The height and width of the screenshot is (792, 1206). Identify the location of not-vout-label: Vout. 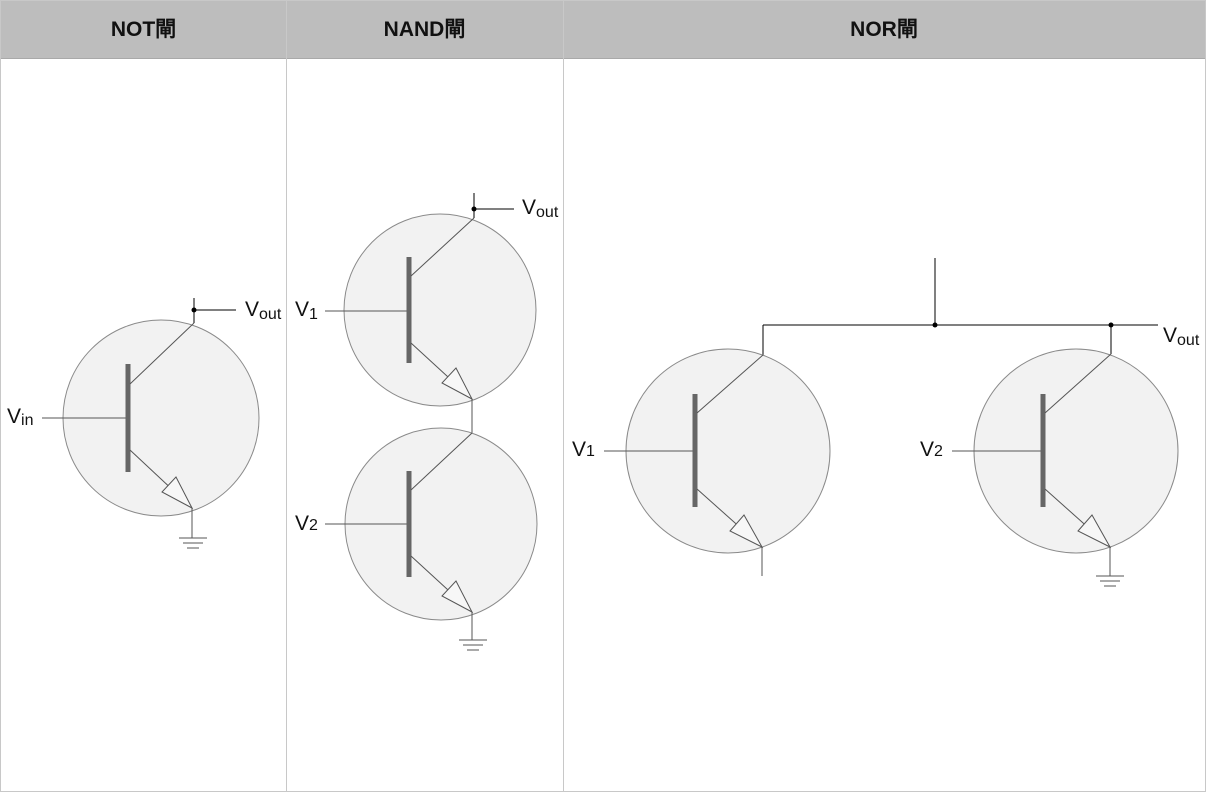
(263, 310).